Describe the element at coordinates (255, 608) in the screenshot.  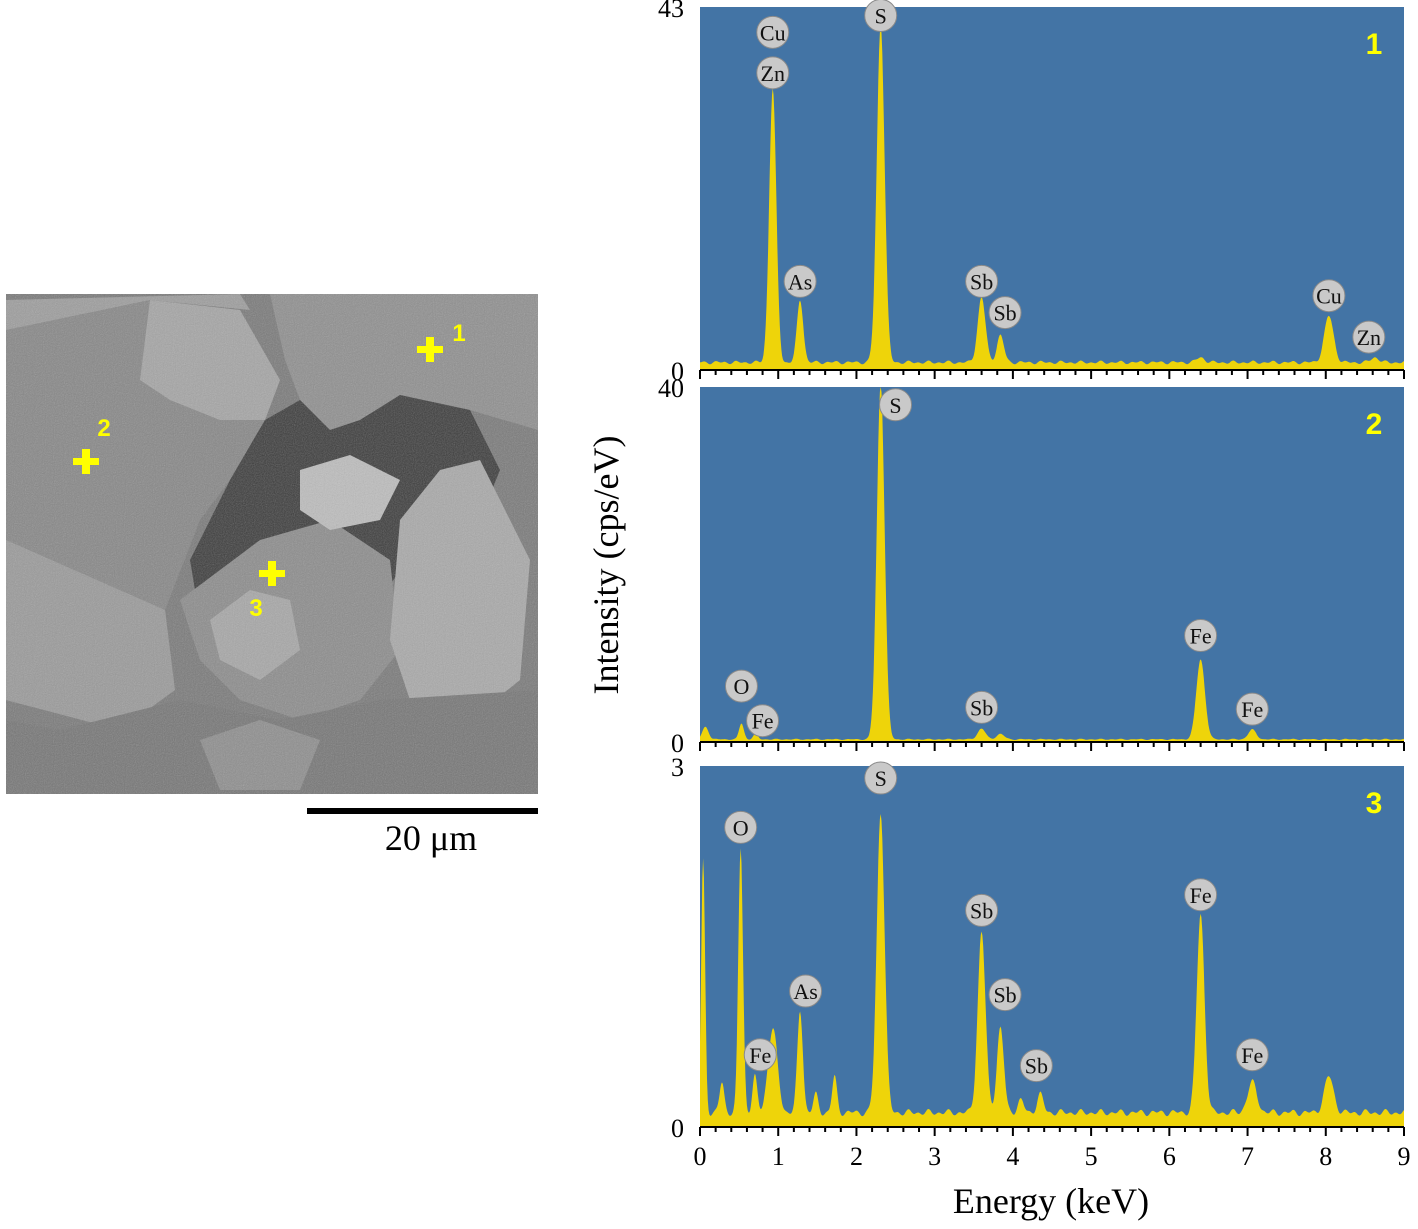
I see `marker-label: 3` at that location.